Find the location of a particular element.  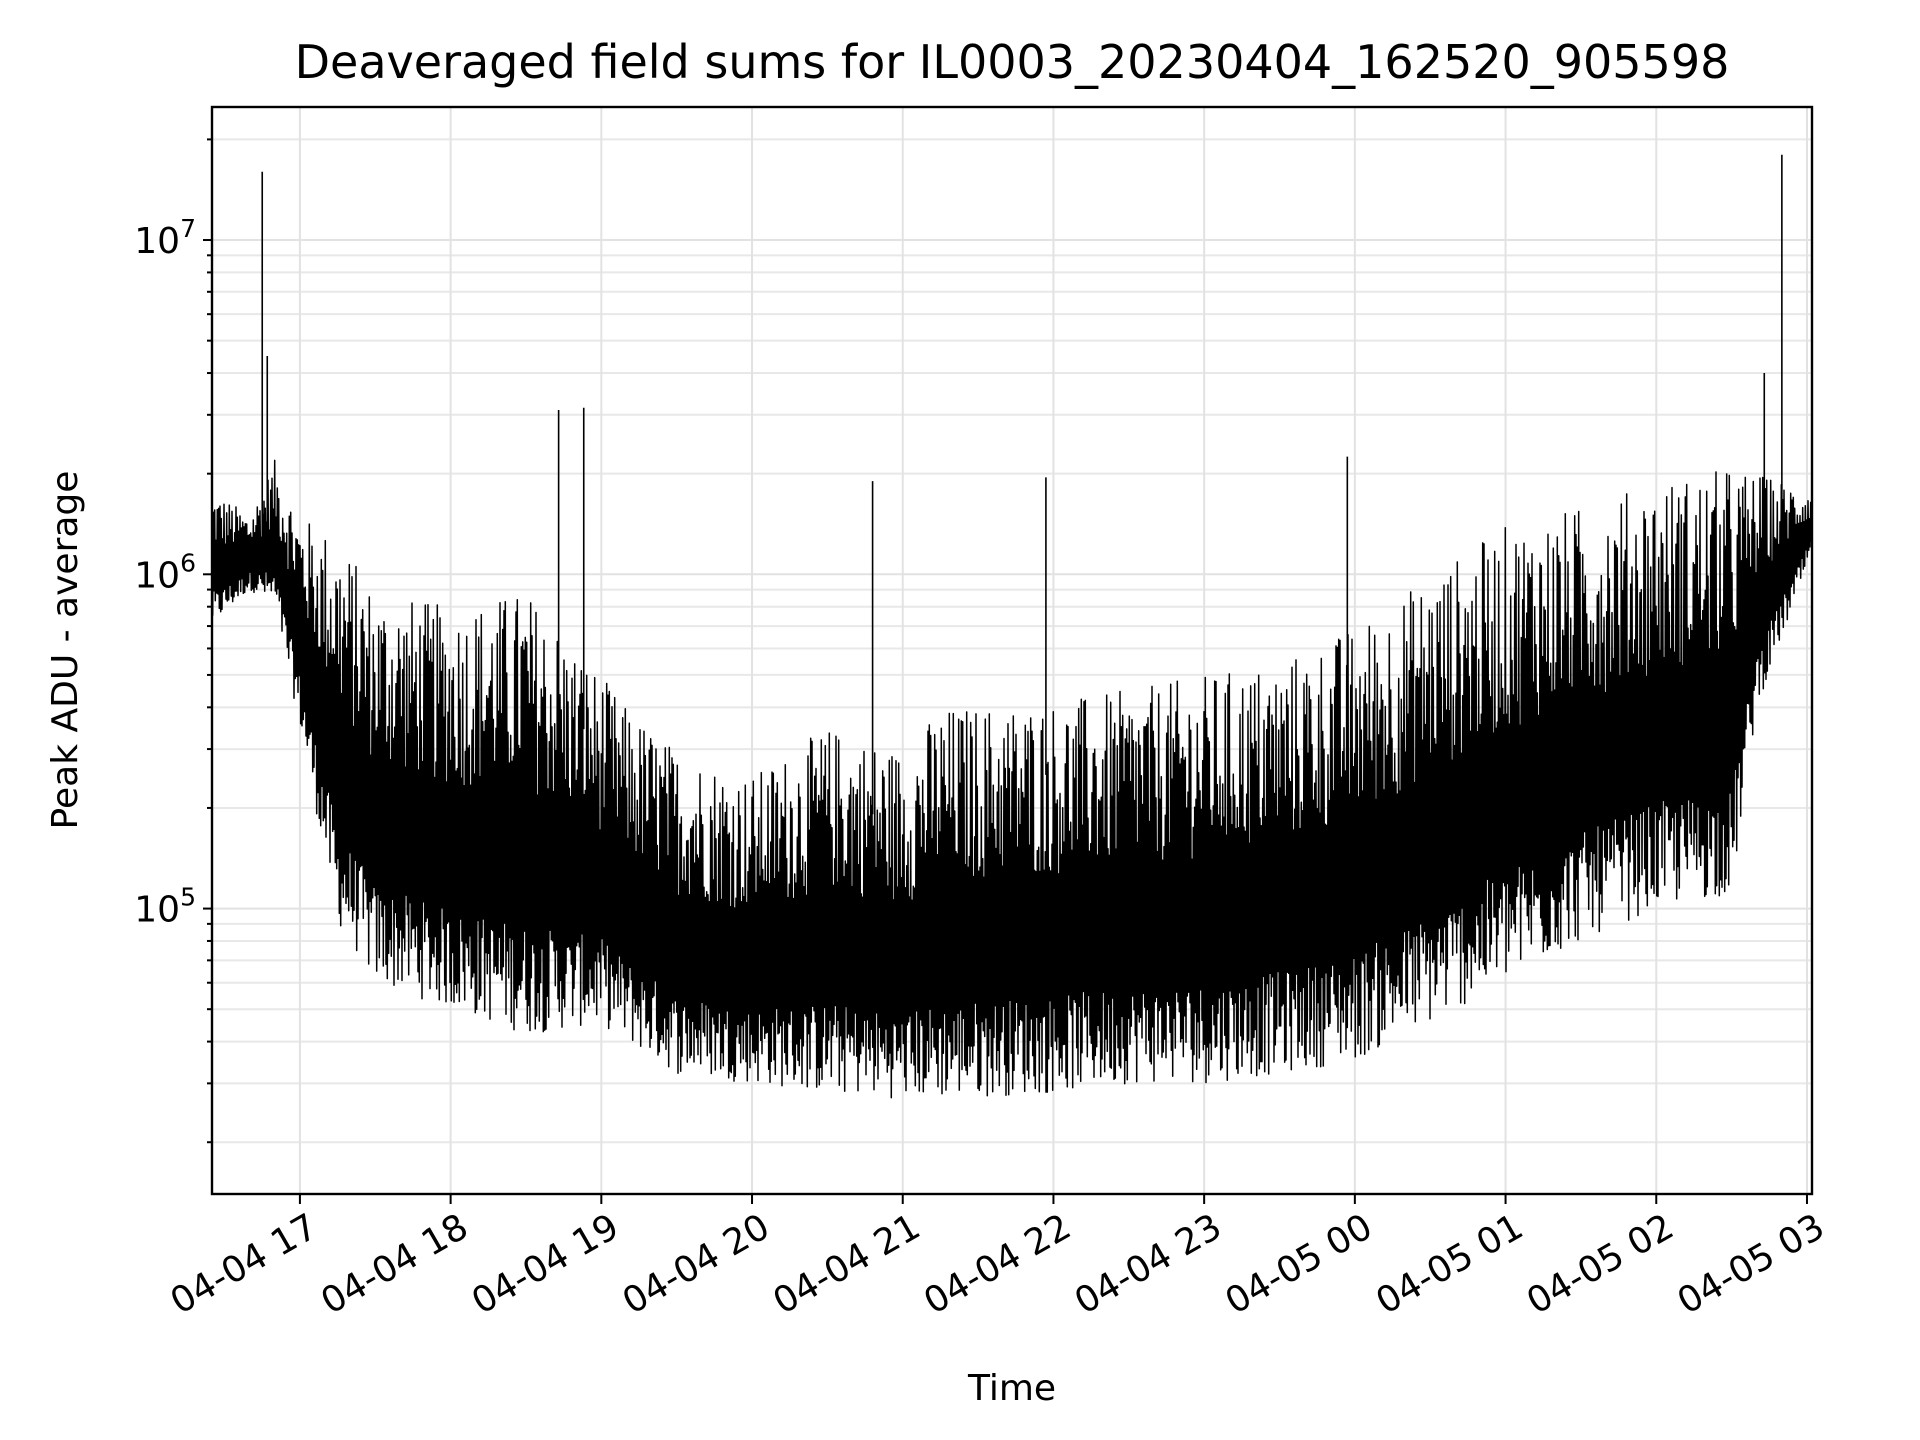

x-axis-label: Time is located at coordinates (1011, 1388).